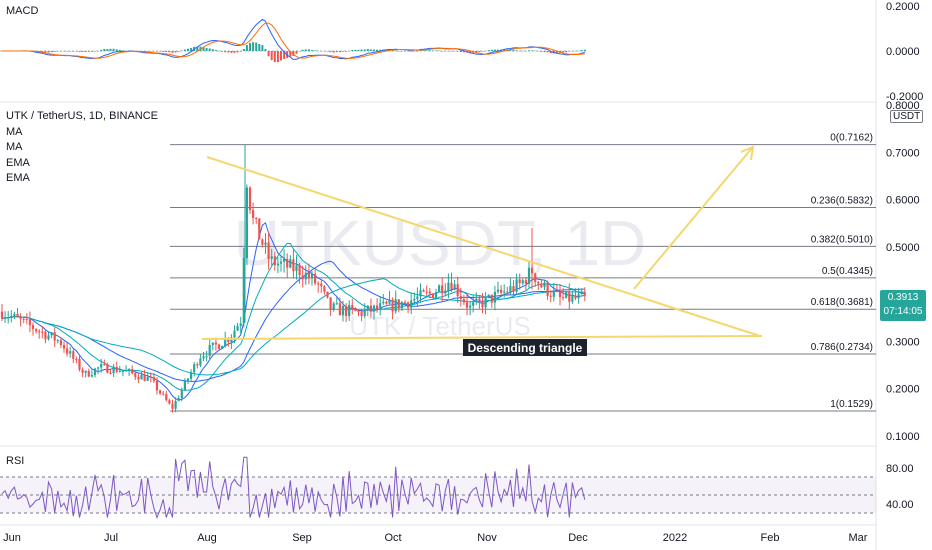 Image resolution: width=932 pixels, height=550 pixels. Describe the element at coordinates (82, 116) in the screenshot. I see `symbol-title: UTK / TetherUS, 1D, BINANCE` at that location.